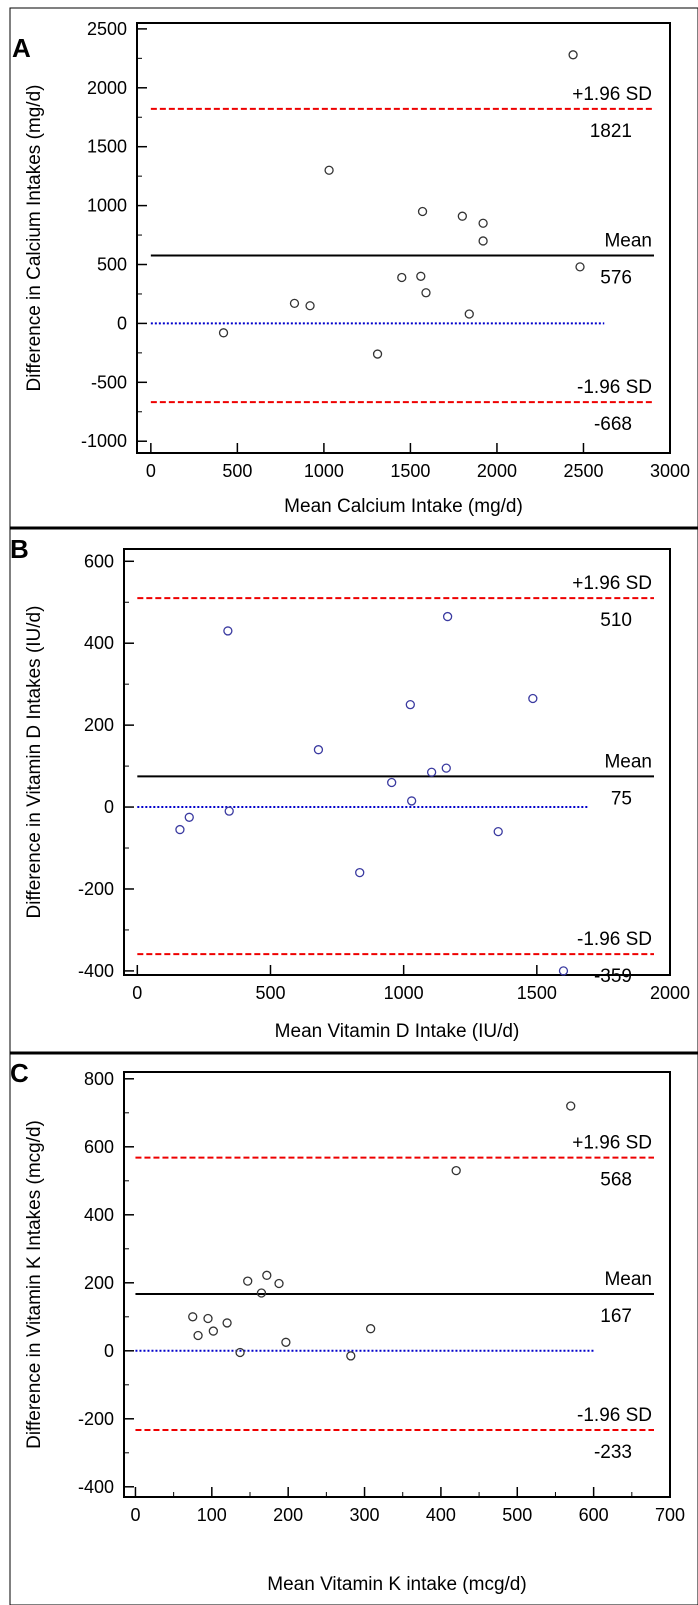 The height and width of the screenshot is (1605, 698). I want to click on y-tick-label: 1500, so click(107, 147).